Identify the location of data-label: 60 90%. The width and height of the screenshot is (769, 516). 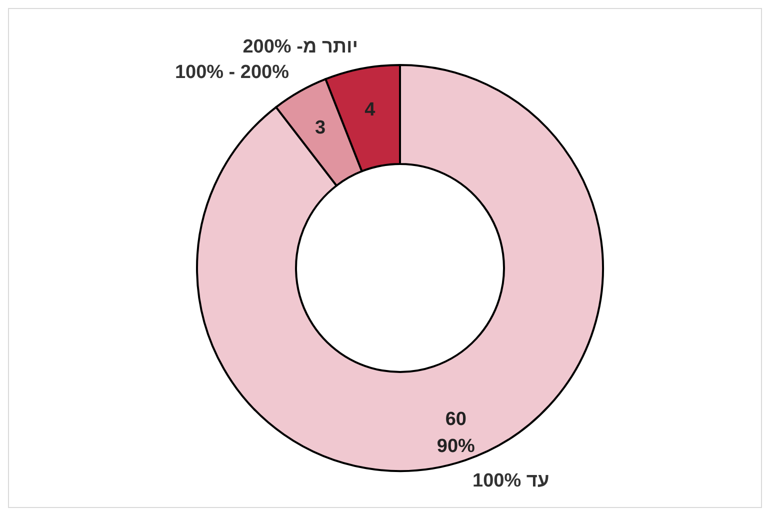
(456, 432).